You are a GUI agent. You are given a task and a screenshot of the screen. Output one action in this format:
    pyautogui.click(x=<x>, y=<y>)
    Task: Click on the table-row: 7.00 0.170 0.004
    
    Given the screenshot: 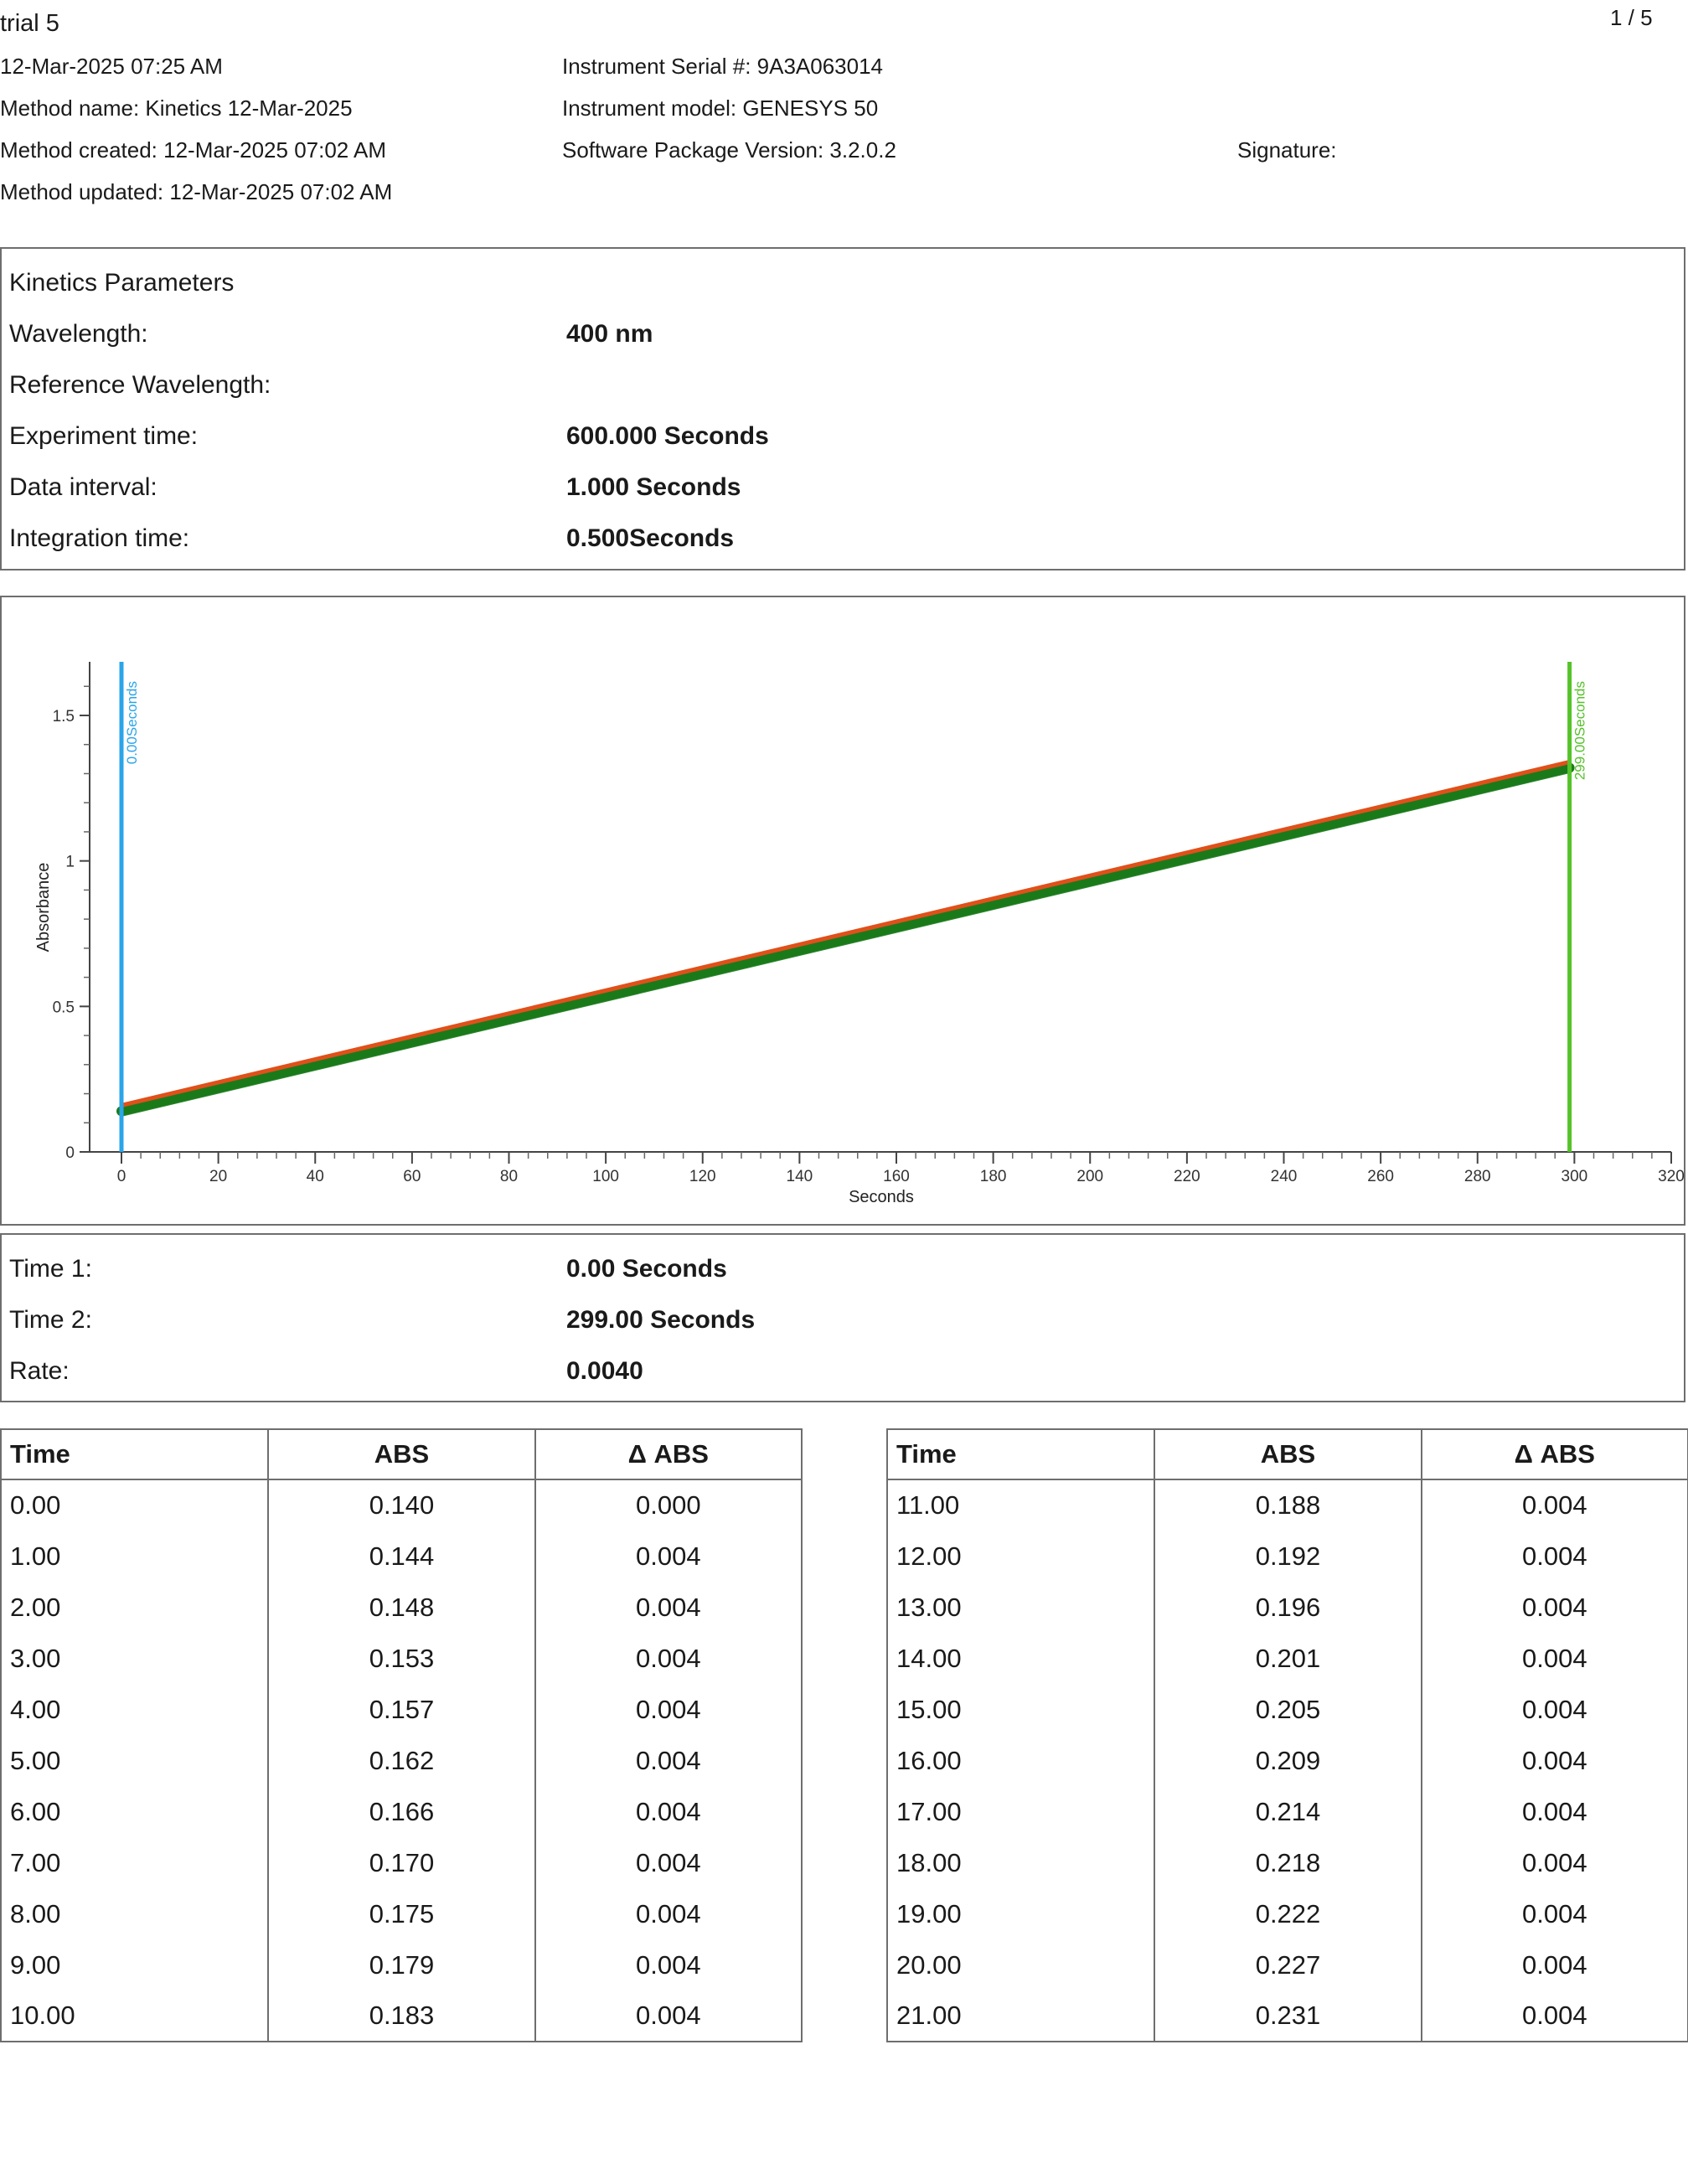 What is the action you would take?
    pyautogui.click(x=402, y=1862)
    